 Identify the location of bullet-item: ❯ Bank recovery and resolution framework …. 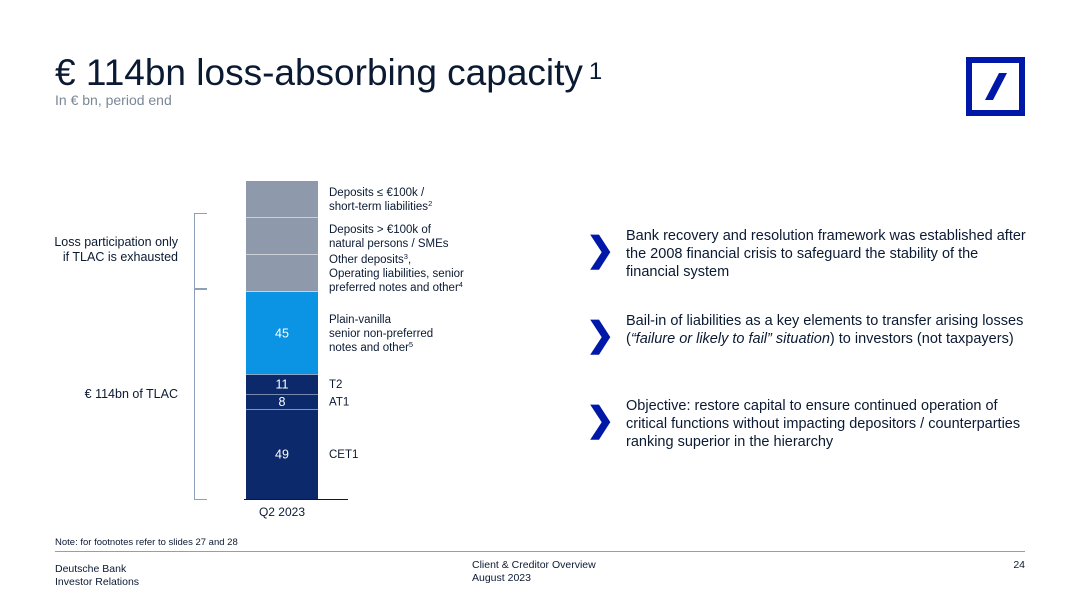
(808, 254).